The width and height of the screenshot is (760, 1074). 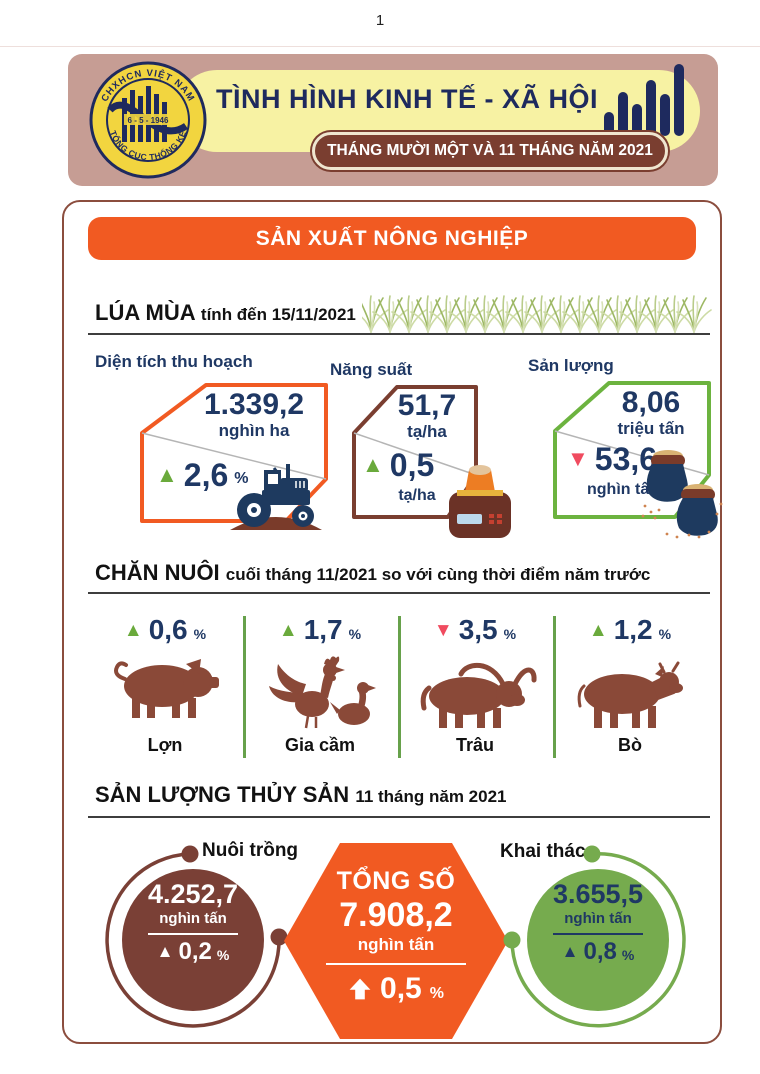 What do you see at coordinates (644, 100) in the screenshot?
I see `bar-chart-icon` at bounding box center [644, 100].